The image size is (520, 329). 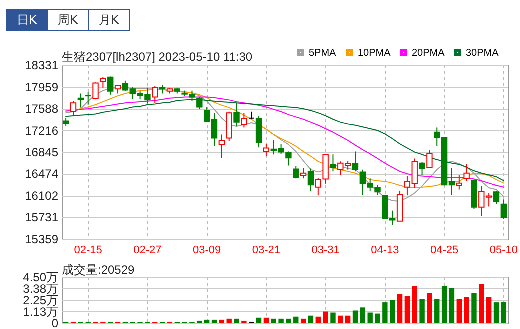 I want to click on y-tick-label: 17216, so click(x=42, y=131).